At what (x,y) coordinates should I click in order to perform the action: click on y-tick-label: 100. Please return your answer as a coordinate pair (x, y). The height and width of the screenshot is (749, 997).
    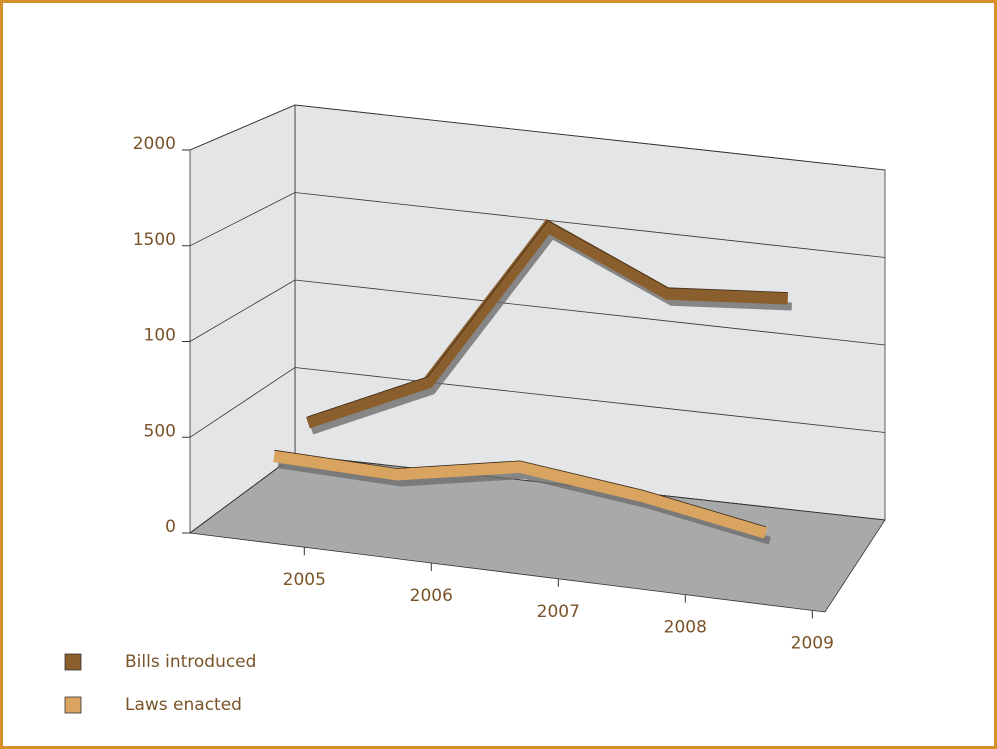
    Looking at the image, I should click on (160, 336).